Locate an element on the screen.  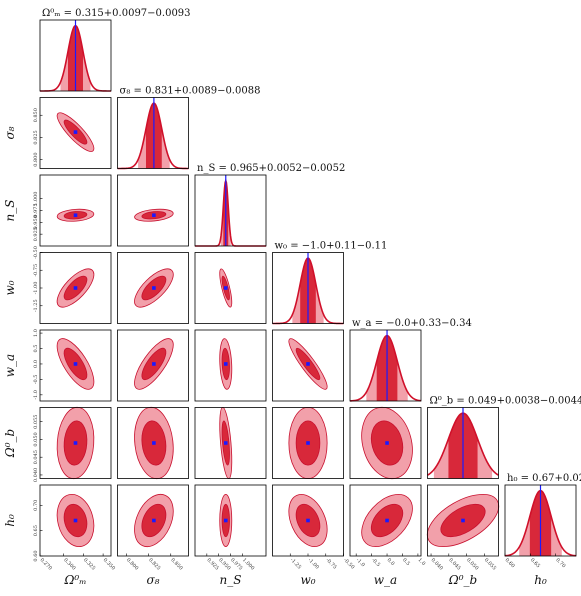
panel-sigma8-ns is located at coordinates (153, 210).